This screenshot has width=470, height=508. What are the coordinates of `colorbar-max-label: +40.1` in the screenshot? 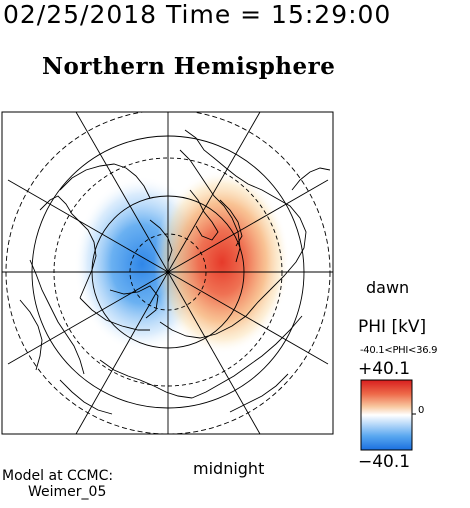 It's located at (384, 369).